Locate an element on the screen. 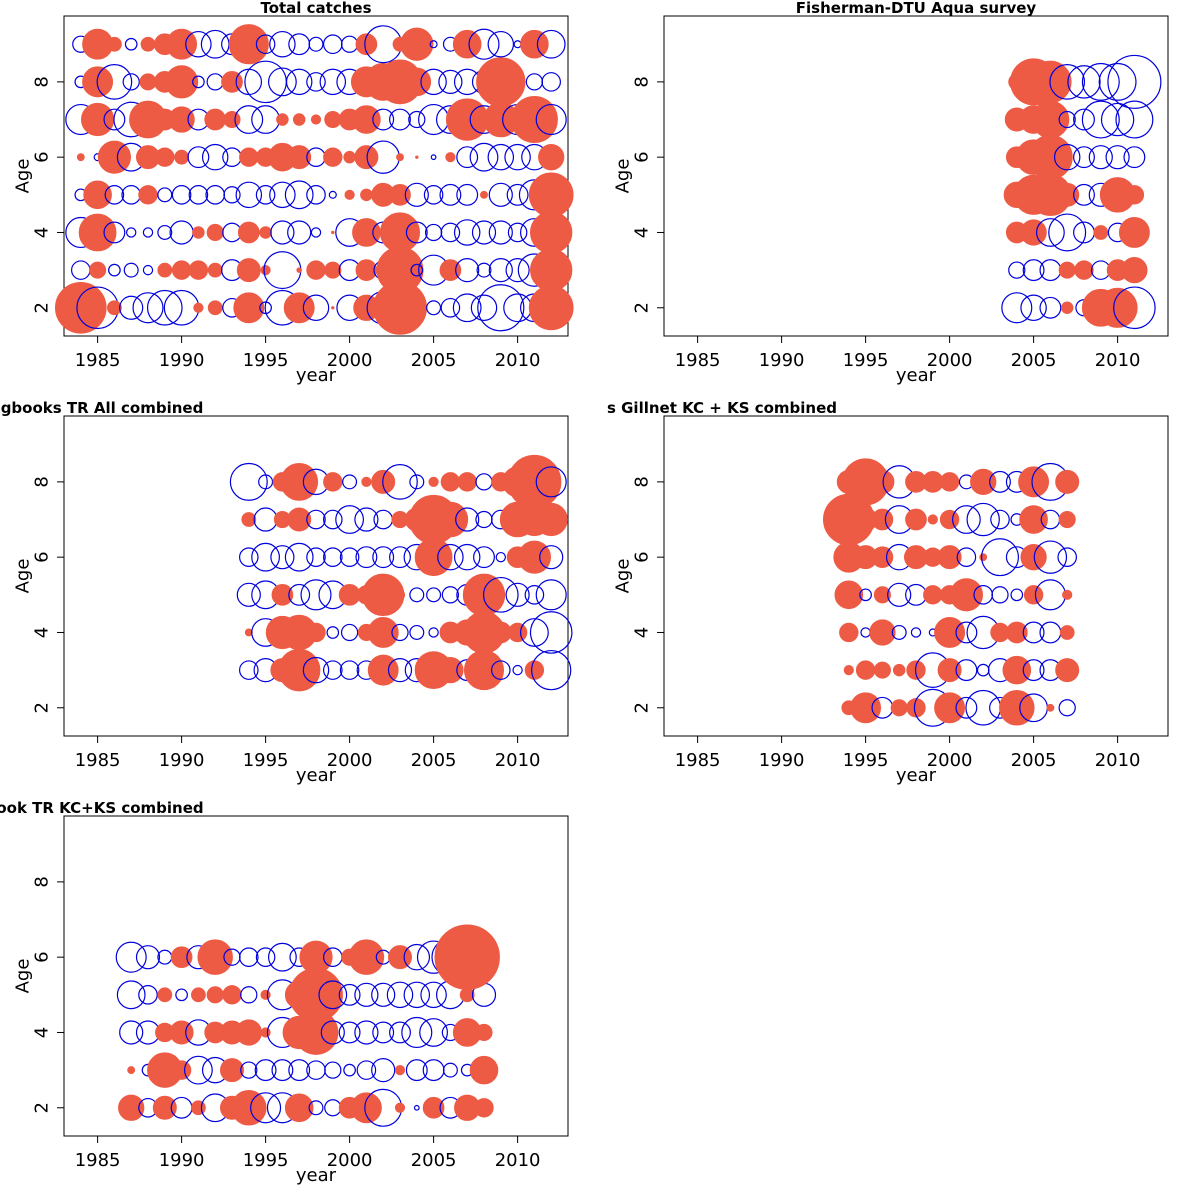 Image resolution: width=1200 pixels, height=1200 pixels. bubble-age6-2005 is located at coordinates (1033, 557).